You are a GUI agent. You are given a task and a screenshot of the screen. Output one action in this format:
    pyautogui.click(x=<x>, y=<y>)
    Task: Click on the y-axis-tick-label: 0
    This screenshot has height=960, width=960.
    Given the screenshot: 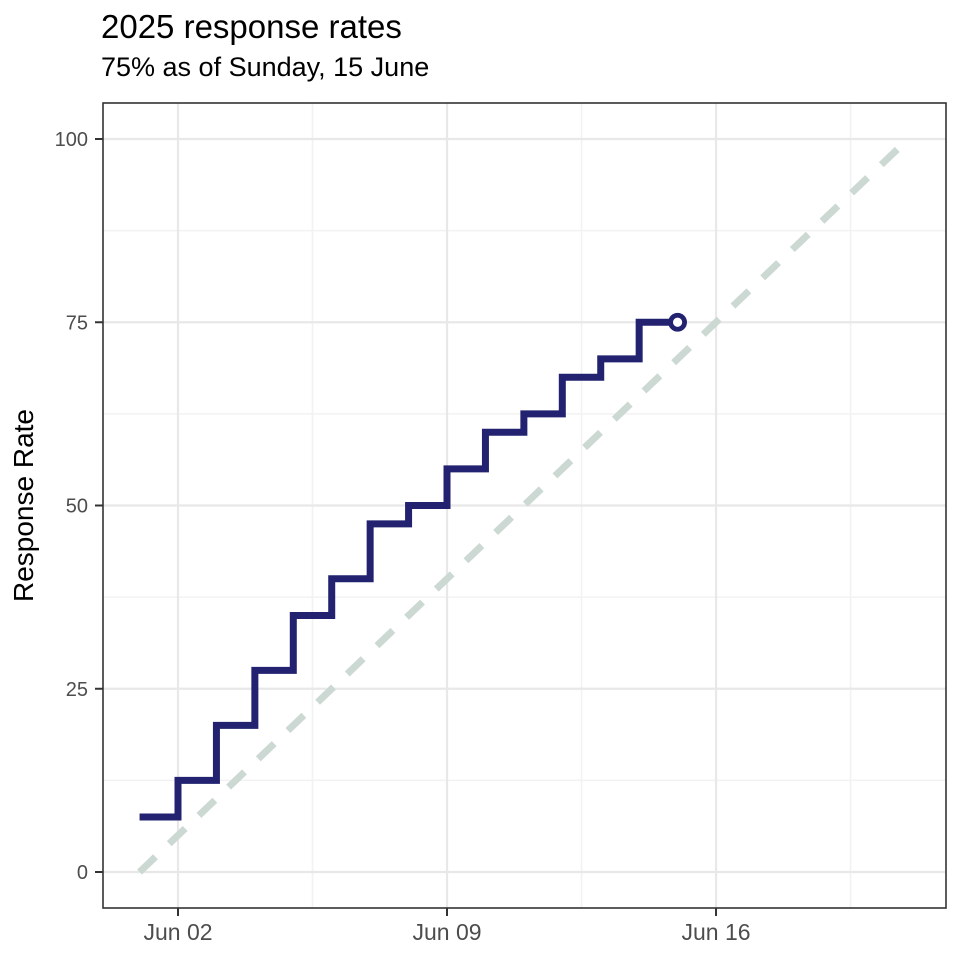 What is the action you would take?
    pyautogui.click(x=82, y=873)
    